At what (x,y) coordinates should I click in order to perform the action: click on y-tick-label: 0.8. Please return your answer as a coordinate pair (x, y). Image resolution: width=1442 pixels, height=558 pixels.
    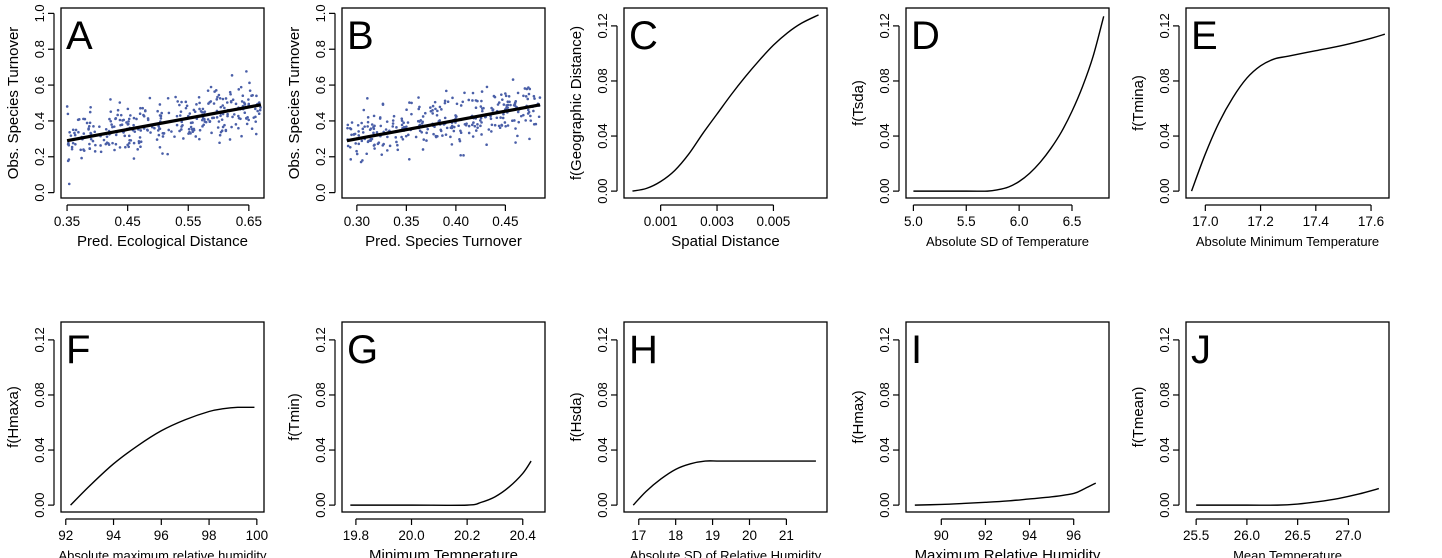
    Looking at the image, I should click on (320, 49).